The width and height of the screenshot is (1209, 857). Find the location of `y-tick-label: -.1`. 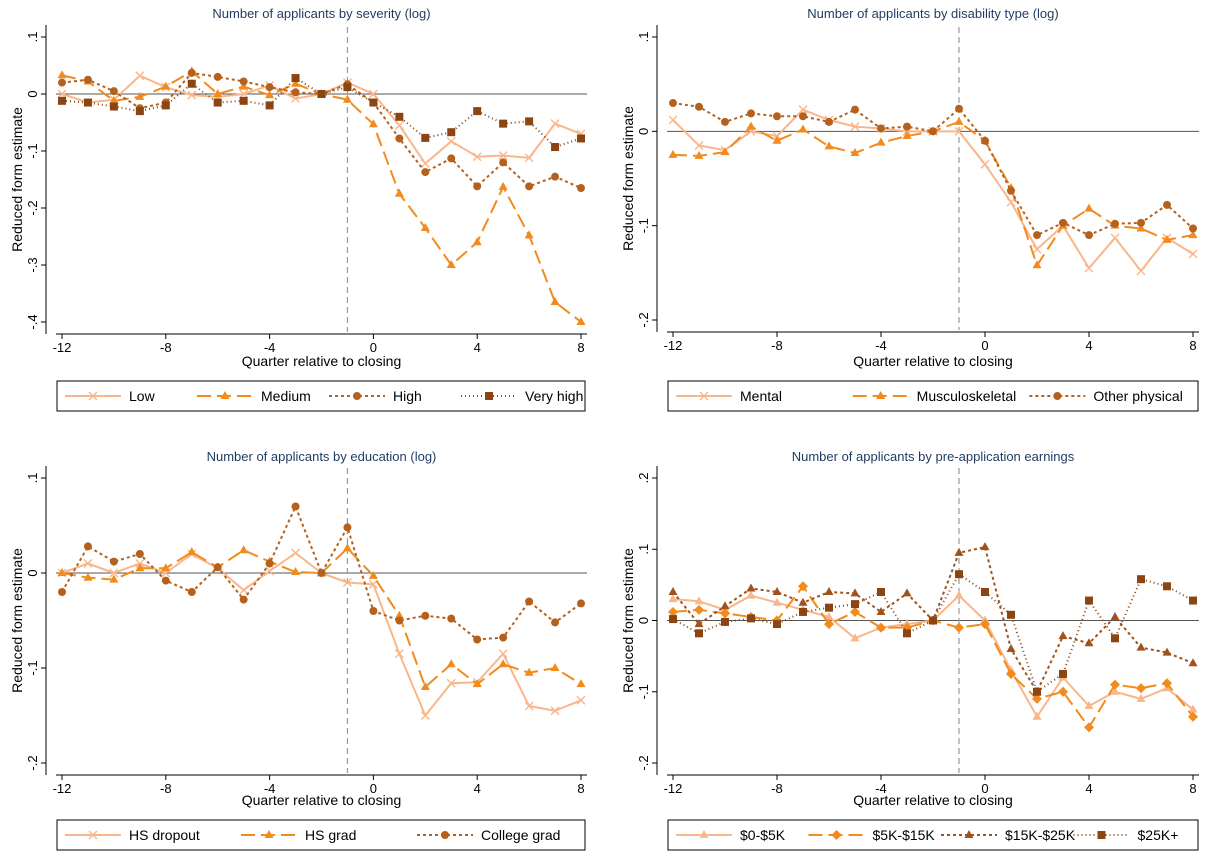

y-tick-label: -.1 is located at coordinates (643, 225).